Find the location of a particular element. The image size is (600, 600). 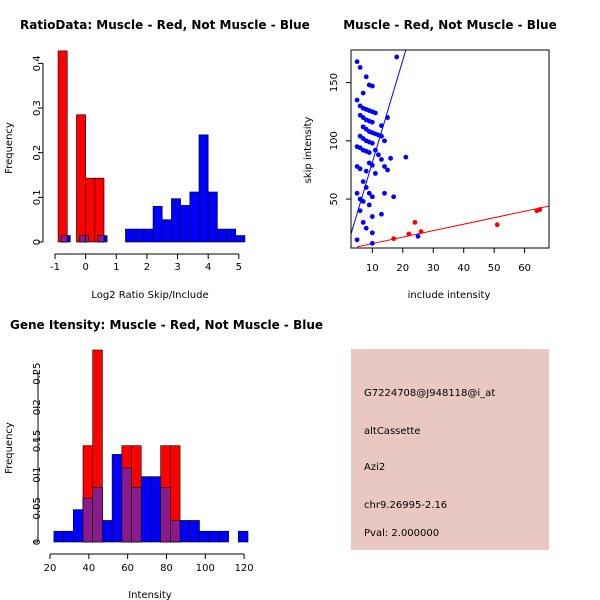

intensity-x-tick-label: 120 is located at coordinates (244, 568).